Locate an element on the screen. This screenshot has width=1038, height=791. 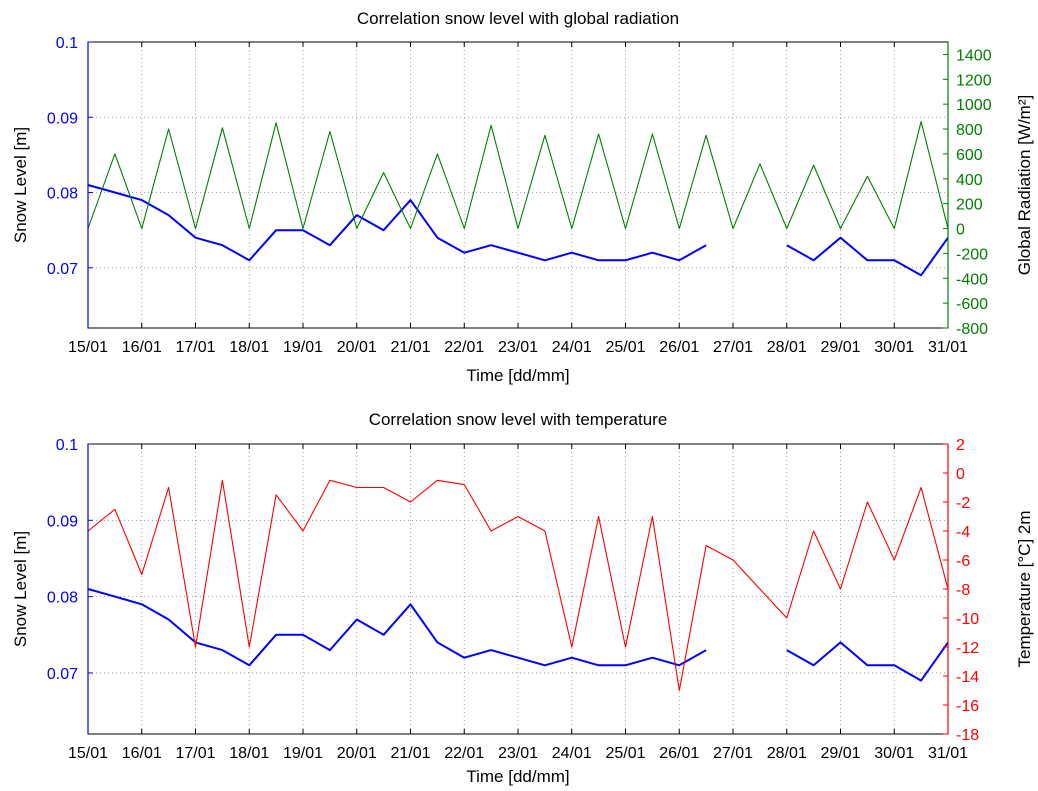
y-right-tick-label: 1400 is located at coordinates (974, 55).